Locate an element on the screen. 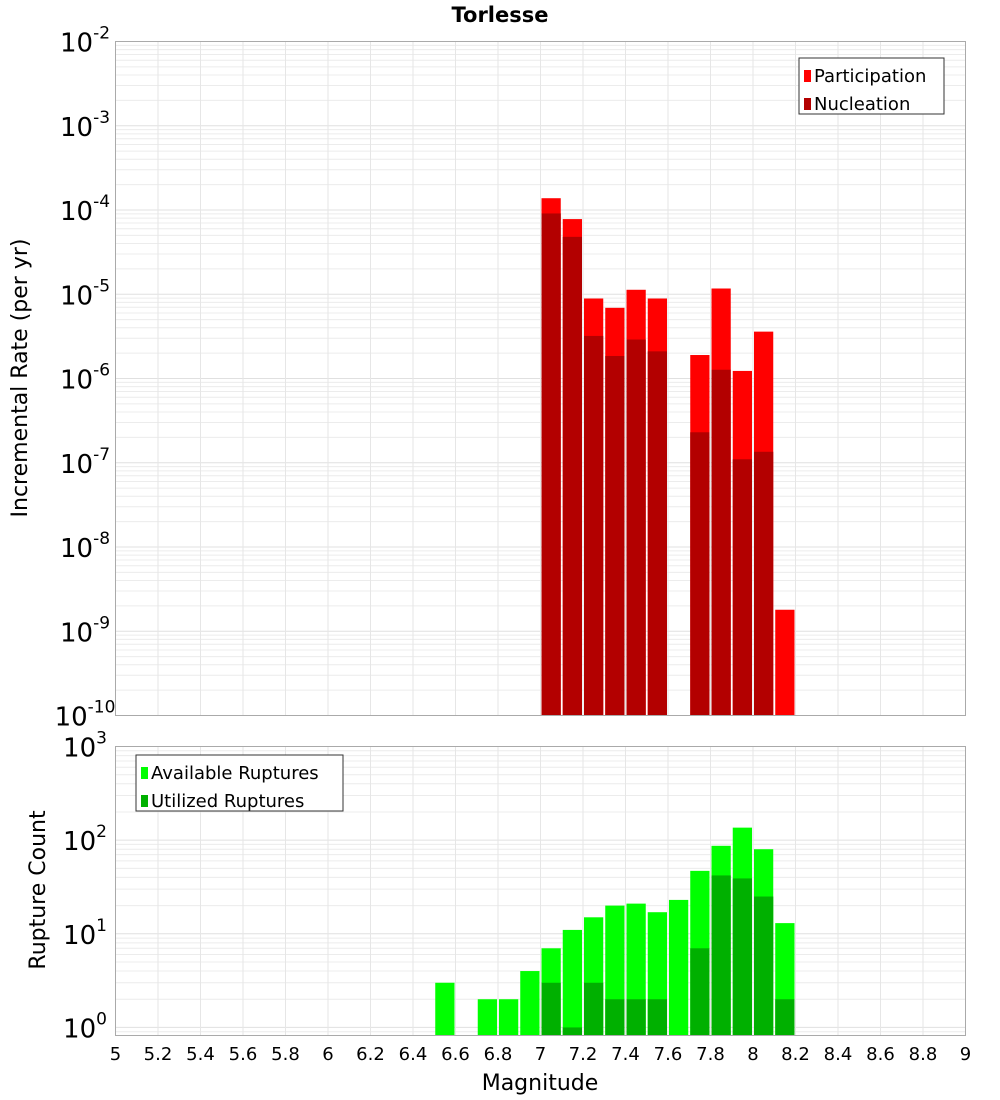  x-tick-label: 6.6 is located at coordinates (455, 1054).